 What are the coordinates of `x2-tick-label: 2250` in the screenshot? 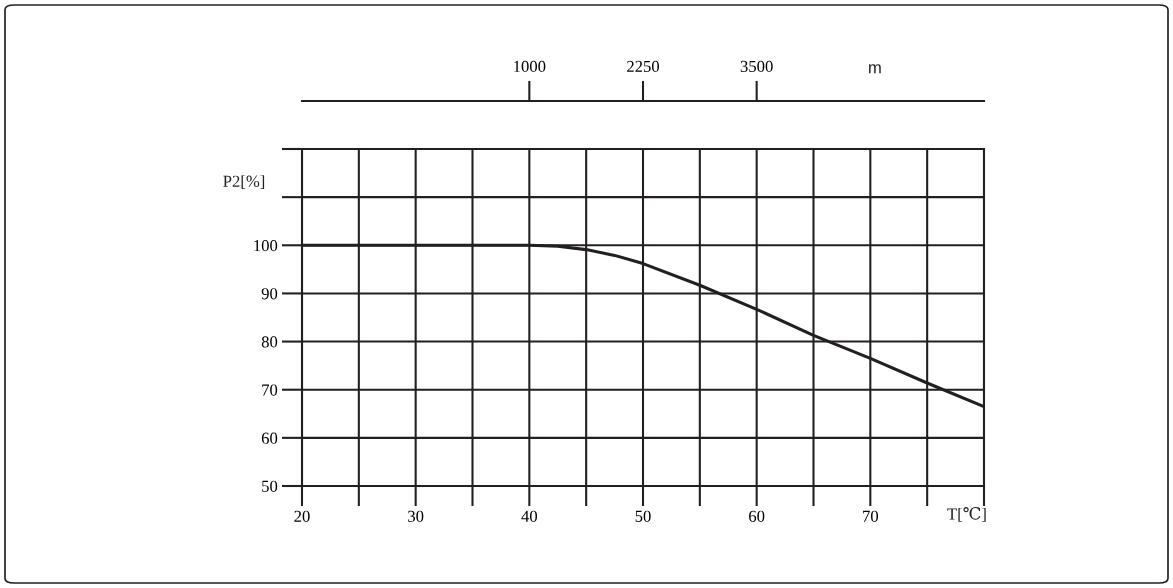 It's located at (643, 66).